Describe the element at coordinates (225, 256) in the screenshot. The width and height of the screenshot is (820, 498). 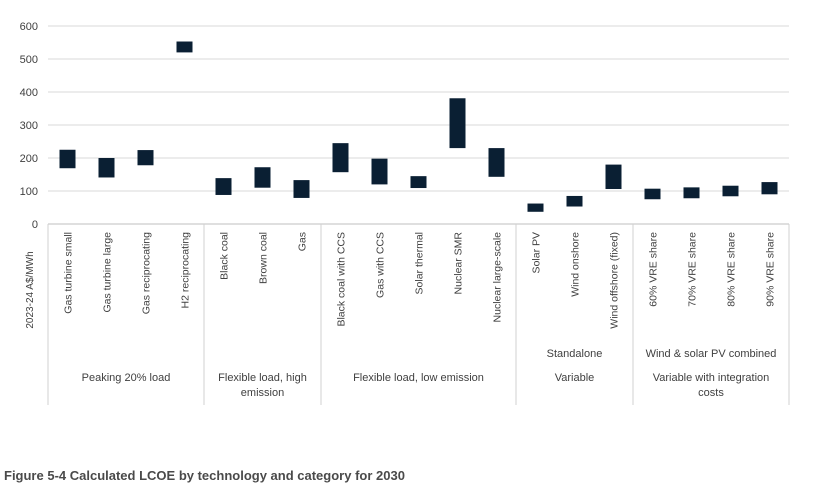
I see `category-label: Black coal` at that location.